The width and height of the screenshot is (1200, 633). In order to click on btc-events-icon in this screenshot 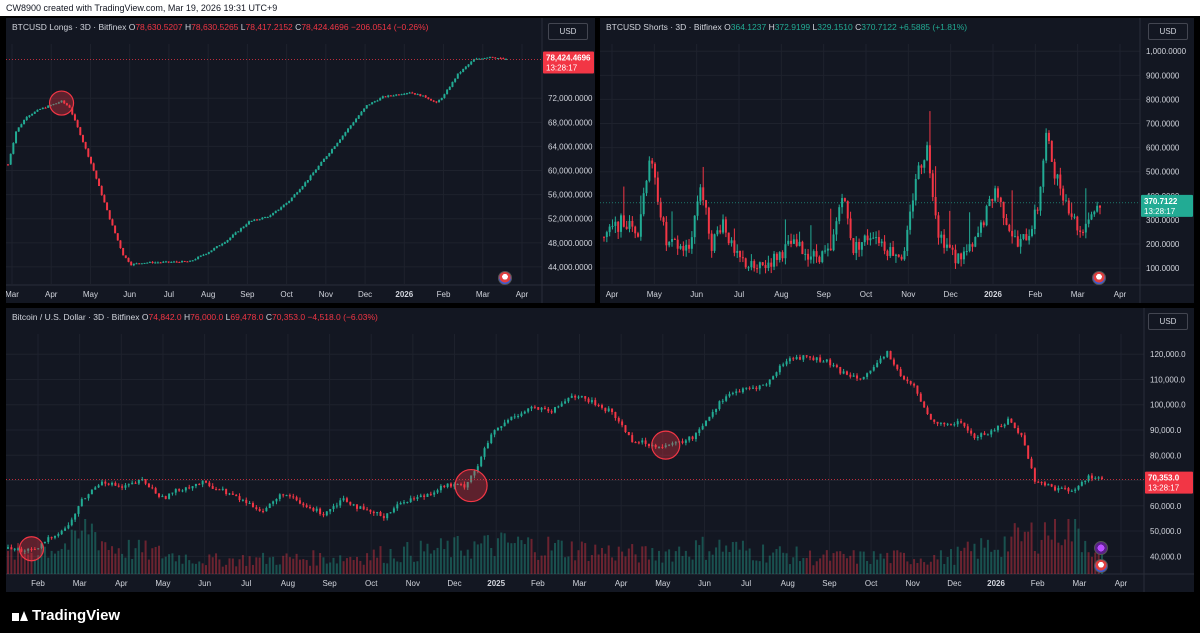, I will do `click(1101, 548)`.